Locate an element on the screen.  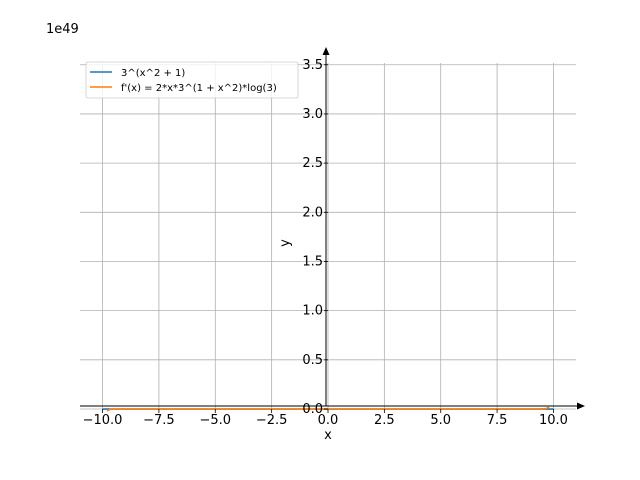
x-tick-label: −10.0 is located at coordinates (103, 420).